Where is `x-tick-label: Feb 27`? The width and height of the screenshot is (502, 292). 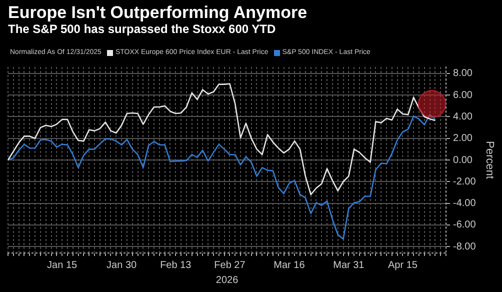 x-tick-label: Feb 27 is located at coordinates (230, 265).